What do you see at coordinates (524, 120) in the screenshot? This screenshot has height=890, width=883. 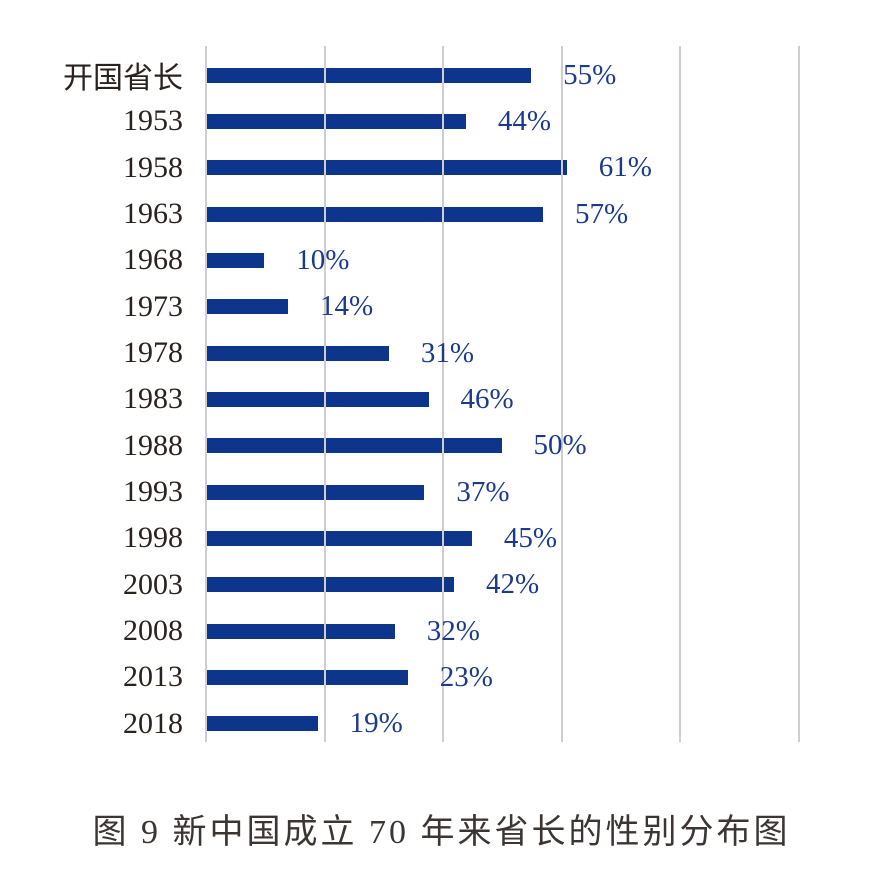 I see `value-label: 44%` at bounding box center [524, 120].